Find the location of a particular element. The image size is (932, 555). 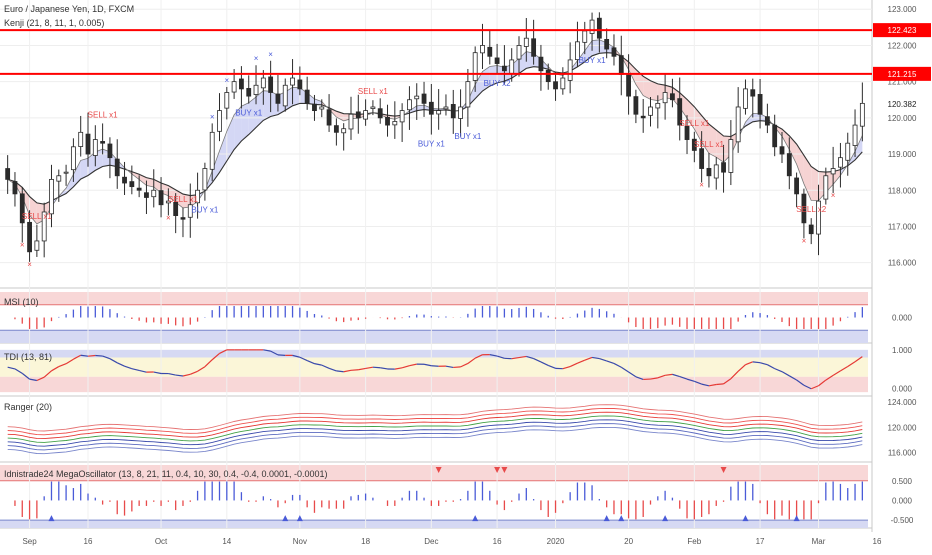

price-tick-label: 122.000 is located at coordinates (902, 45).